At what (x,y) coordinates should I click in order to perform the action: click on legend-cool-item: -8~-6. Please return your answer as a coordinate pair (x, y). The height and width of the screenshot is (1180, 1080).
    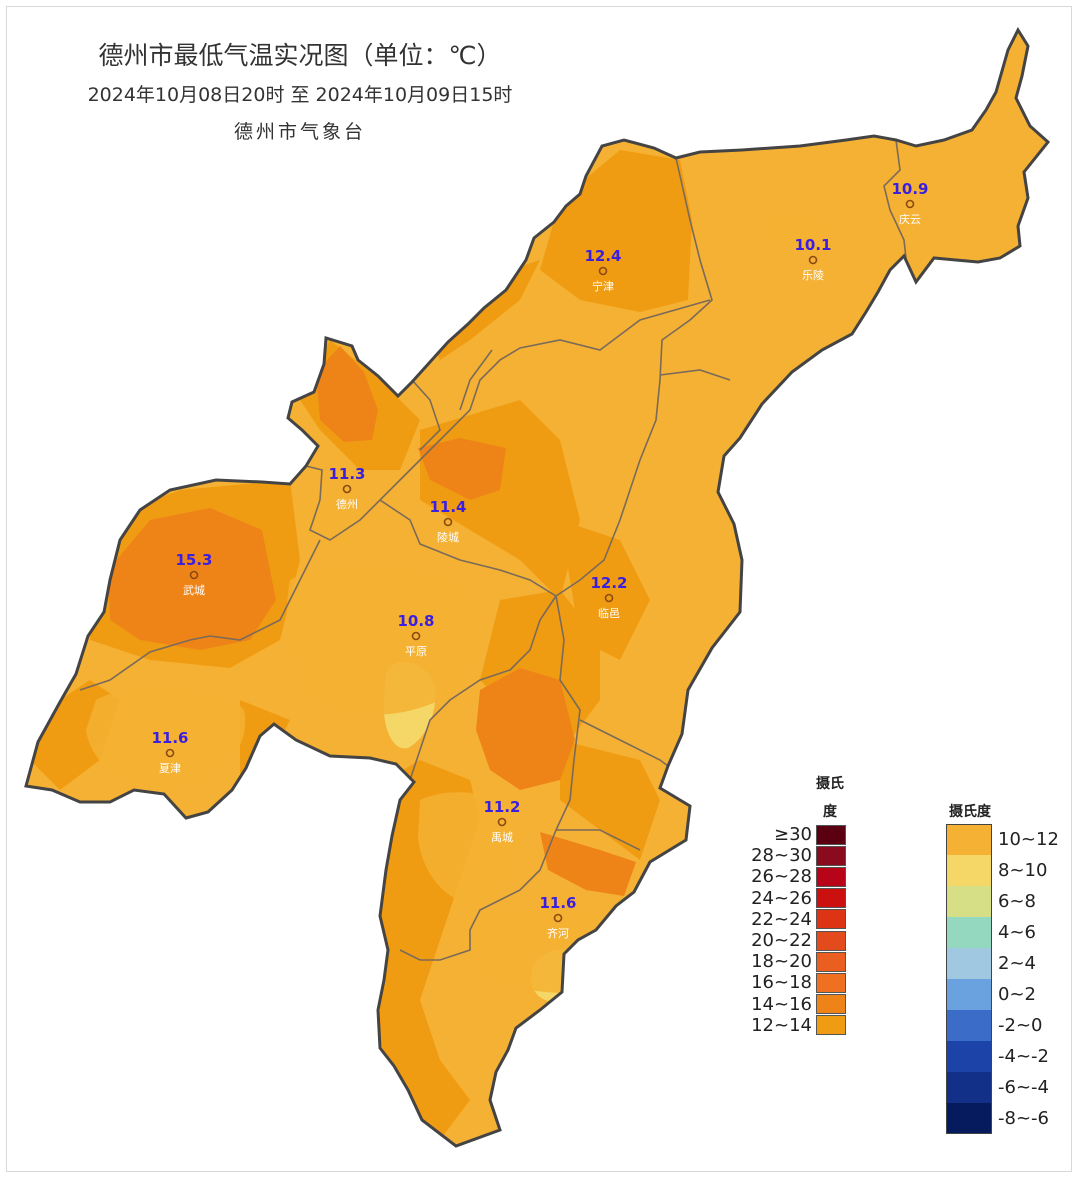
    Looking at the image, I should click on (997, 1118).